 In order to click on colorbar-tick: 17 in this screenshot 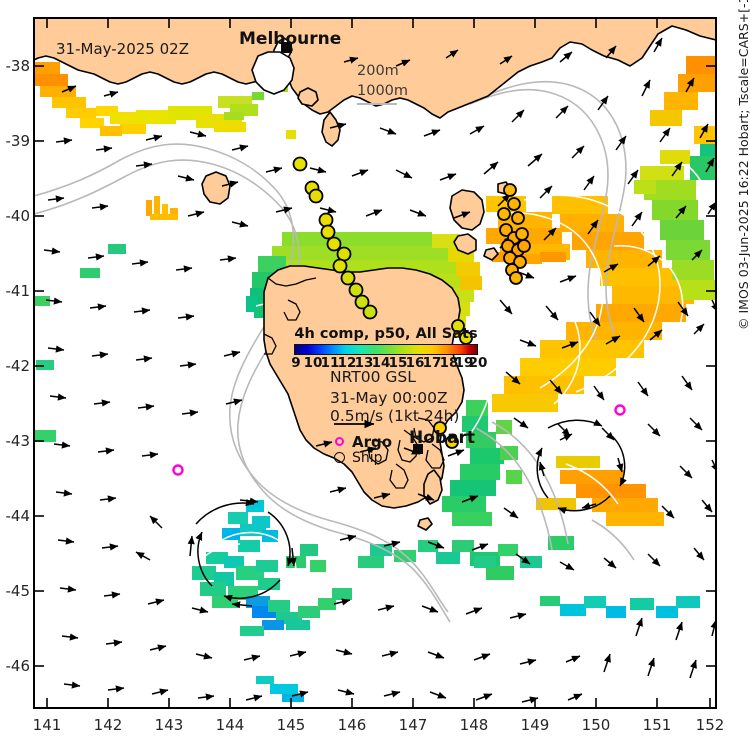, I will do `click(432, 363)`.